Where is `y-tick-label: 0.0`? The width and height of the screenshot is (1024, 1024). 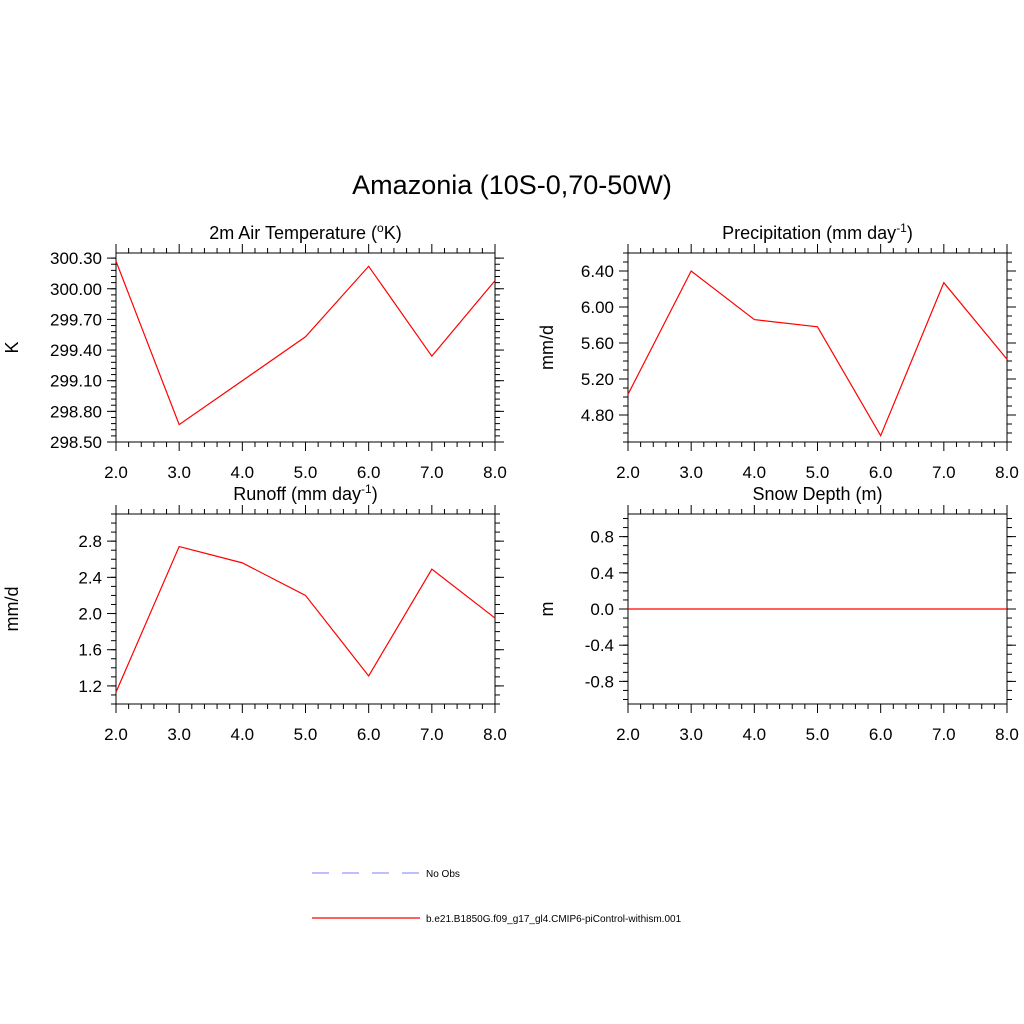 y-tick-label: 0.0 is located at coordinates (602, 609).